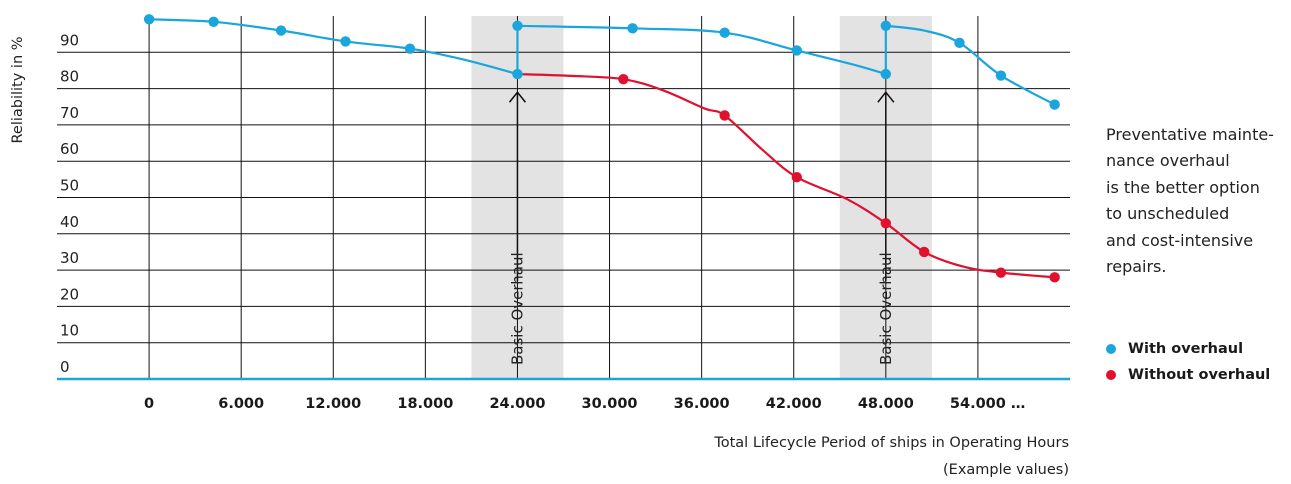 This screenshot has width=1291, height=484. What do you see at coordinates (610, 404) in the screenshot?
I see `x-tick-label: 30.000` at bounding box center [610, 404].